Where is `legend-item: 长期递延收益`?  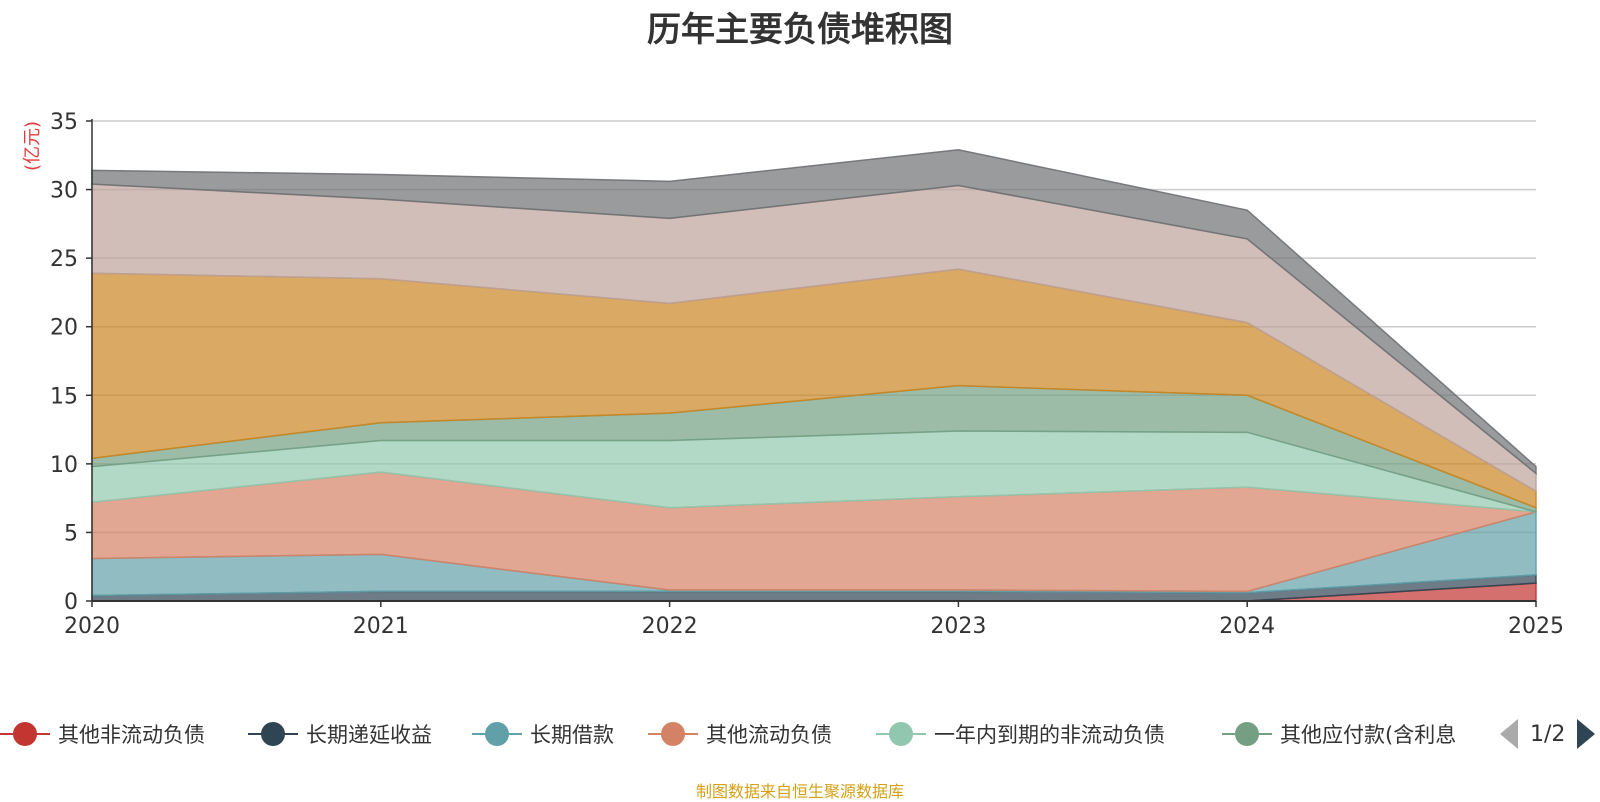
legend-item: 长期递延收益 is located at coordinates (340, 734).